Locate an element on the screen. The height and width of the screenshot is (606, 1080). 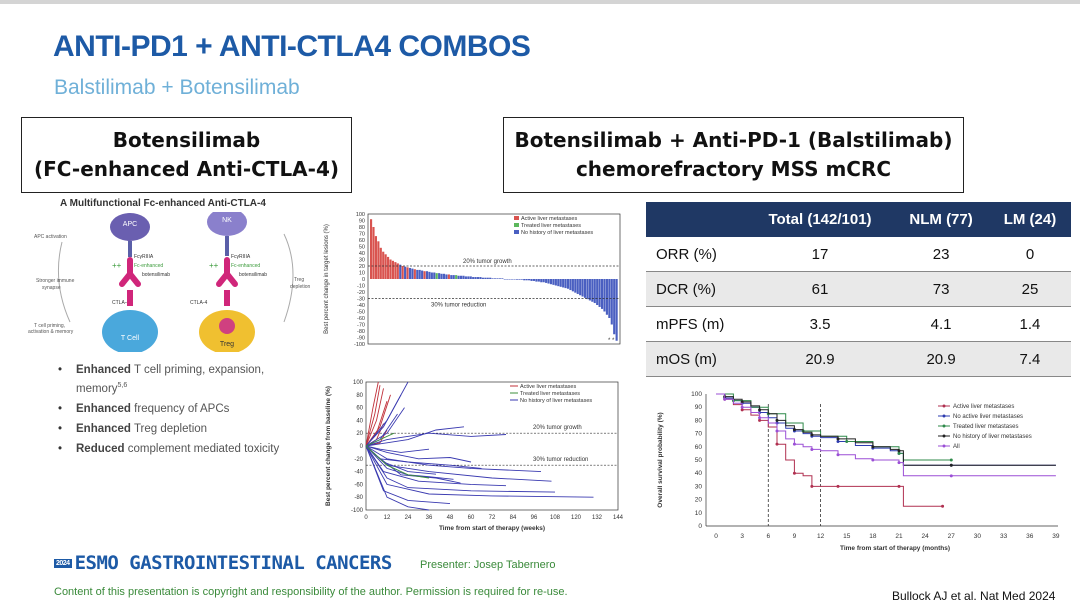
x-tick-label: 9 is located at coordinates (795, 536).